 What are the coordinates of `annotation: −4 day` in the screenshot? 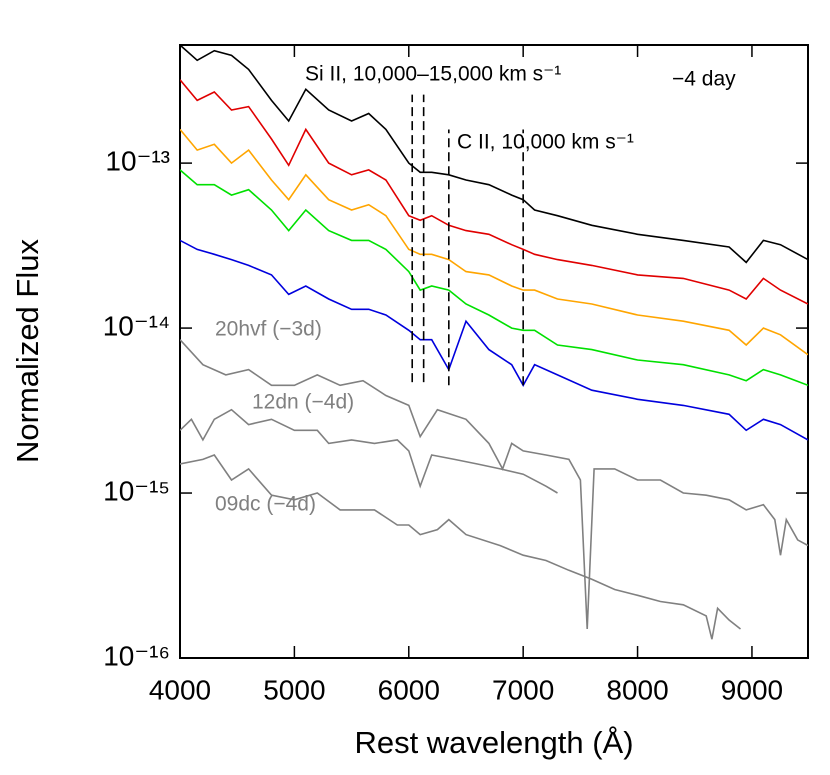 It's located at (704, 79).